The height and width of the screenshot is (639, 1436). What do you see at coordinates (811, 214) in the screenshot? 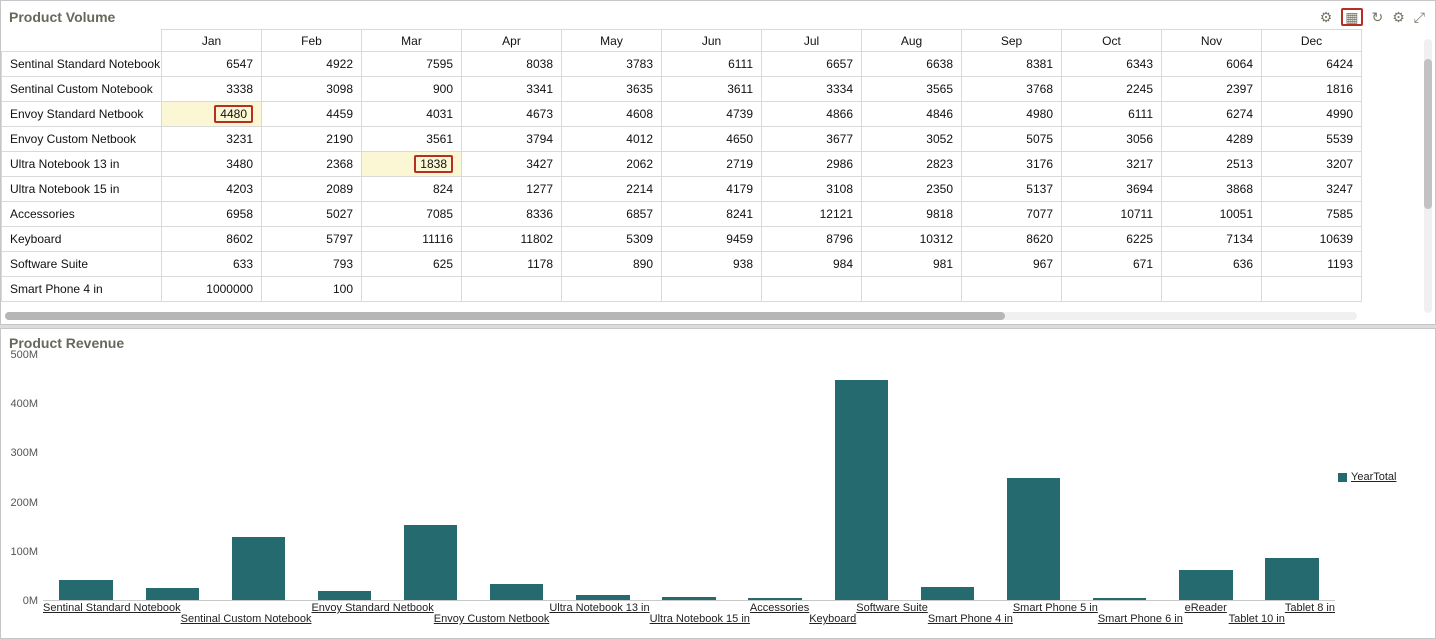
I see `data-cell: 12121` at bounding box center [811, 214].